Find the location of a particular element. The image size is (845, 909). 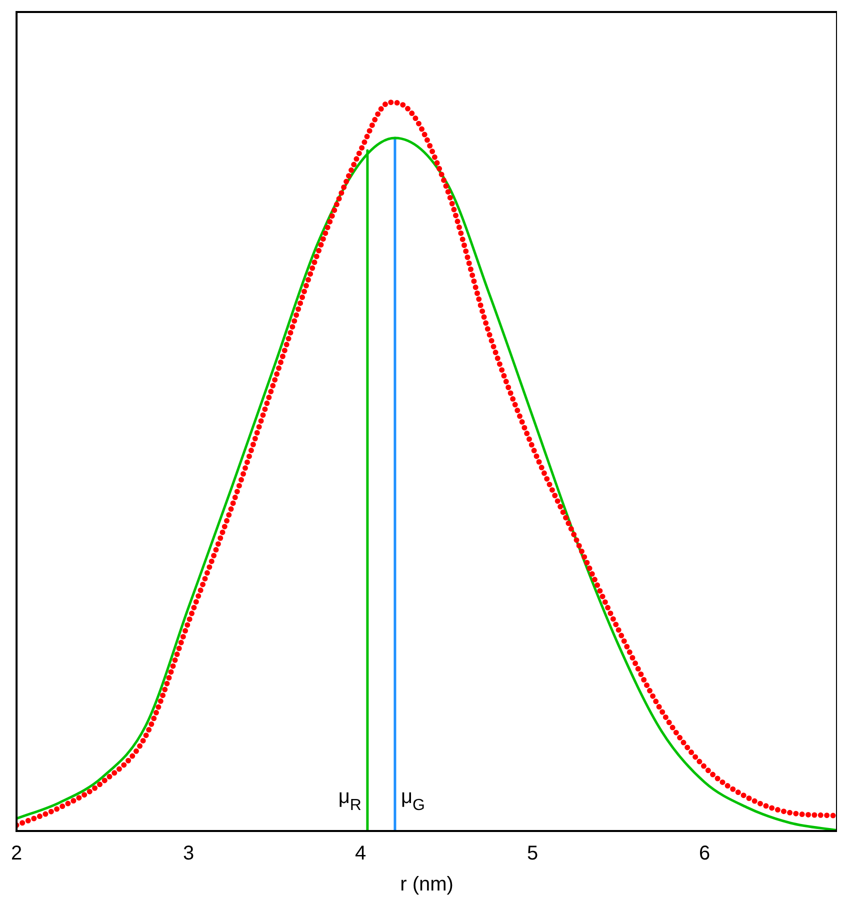

x-tick-label: 6 is located at coordinates (704, 853).